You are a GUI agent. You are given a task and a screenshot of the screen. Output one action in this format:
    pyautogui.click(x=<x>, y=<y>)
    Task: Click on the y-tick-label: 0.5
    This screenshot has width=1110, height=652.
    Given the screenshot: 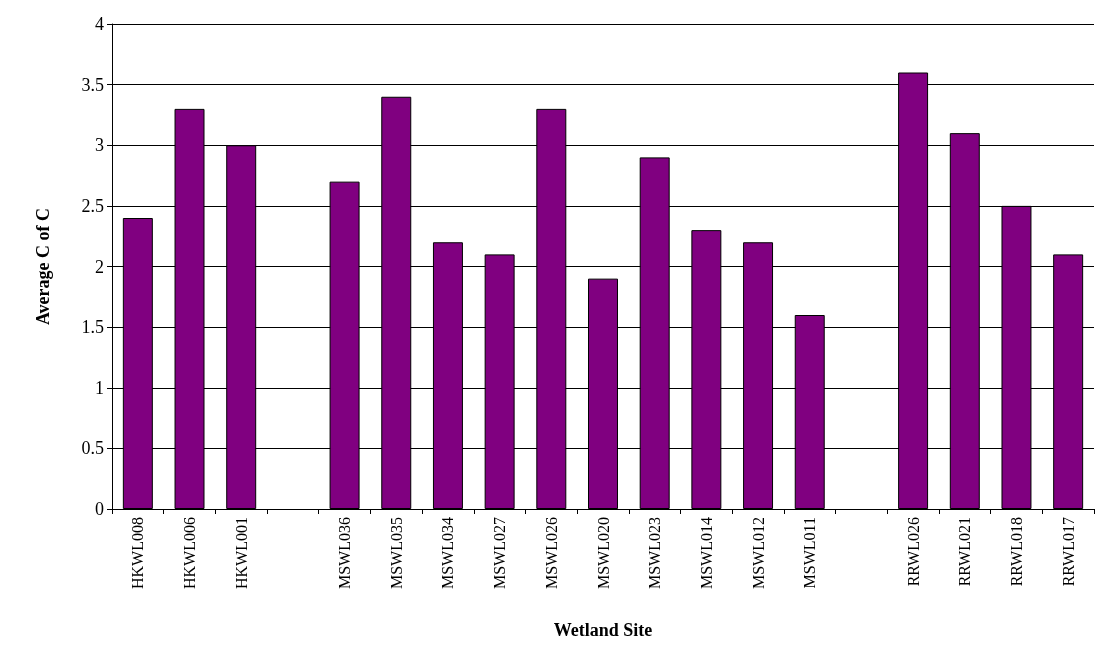 What is the action you would take?
    pyautogui.click(x=92, y=448)
    